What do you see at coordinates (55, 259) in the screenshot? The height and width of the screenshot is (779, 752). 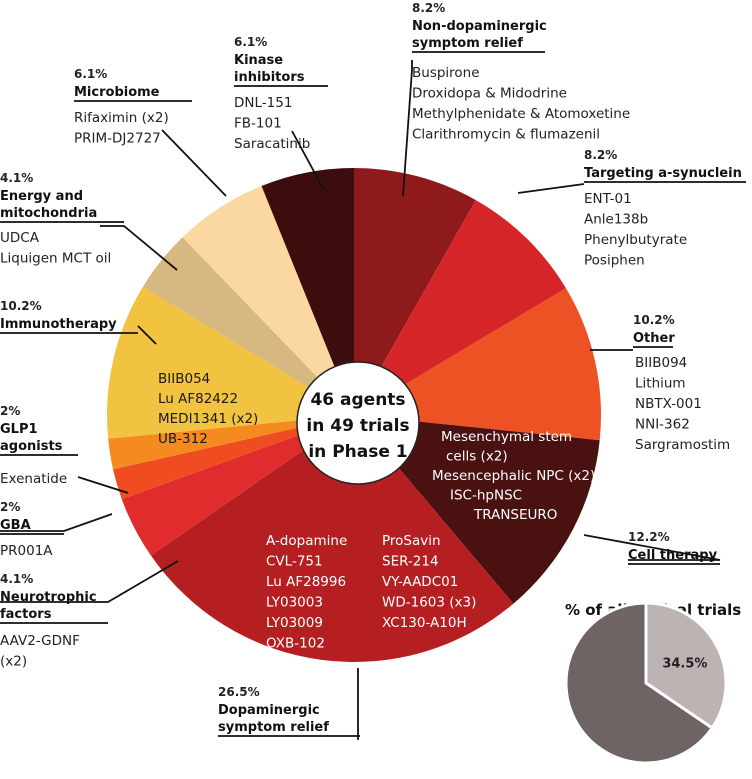 I see `agent-energy: Liquigen MCT oil` at bounding box center [55, 259].